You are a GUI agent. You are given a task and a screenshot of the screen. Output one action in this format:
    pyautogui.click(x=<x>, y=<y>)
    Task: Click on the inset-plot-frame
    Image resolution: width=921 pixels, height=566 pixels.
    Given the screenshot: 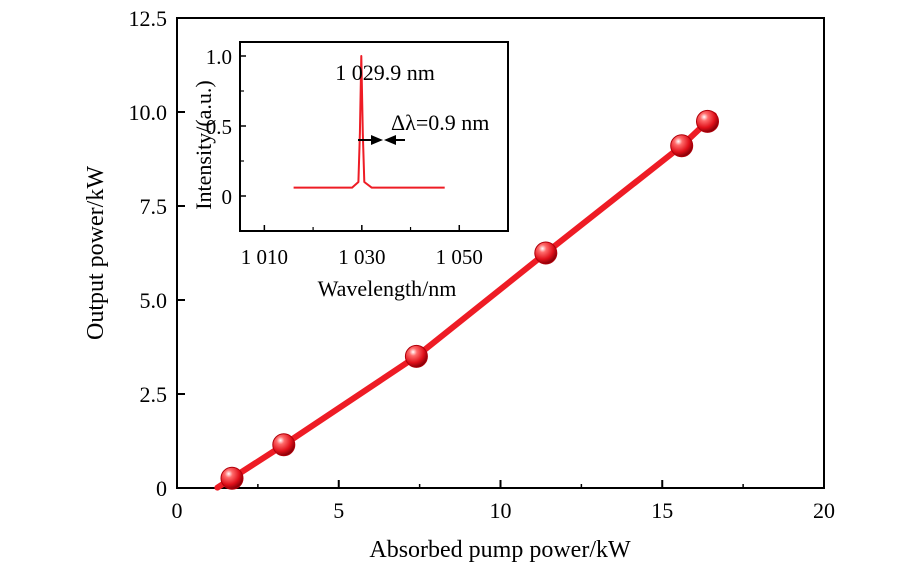 What is the action you would take?
    pyautogui.click(x=374, y=136)
    